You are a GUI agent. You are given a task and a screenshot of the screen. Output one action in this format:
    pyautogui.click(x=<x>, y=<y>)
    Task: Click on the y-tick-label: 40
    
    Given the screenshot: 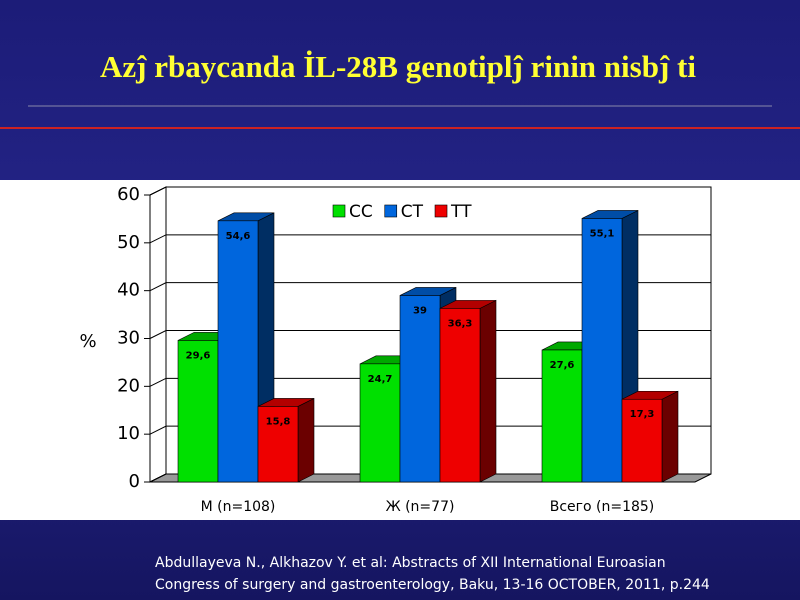 What is the action you would take?
    pyautogui.click(x=128, y=290)
    